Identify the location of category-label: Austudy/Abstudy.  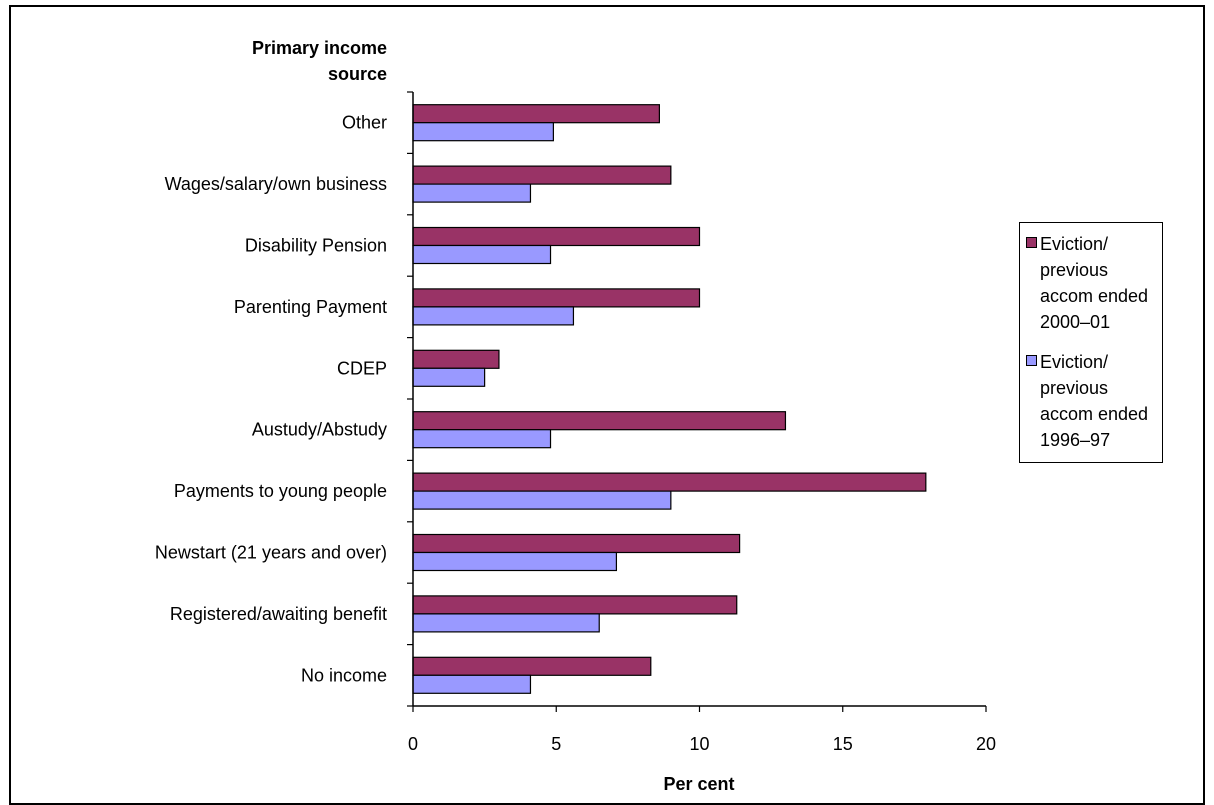
(319, 430).